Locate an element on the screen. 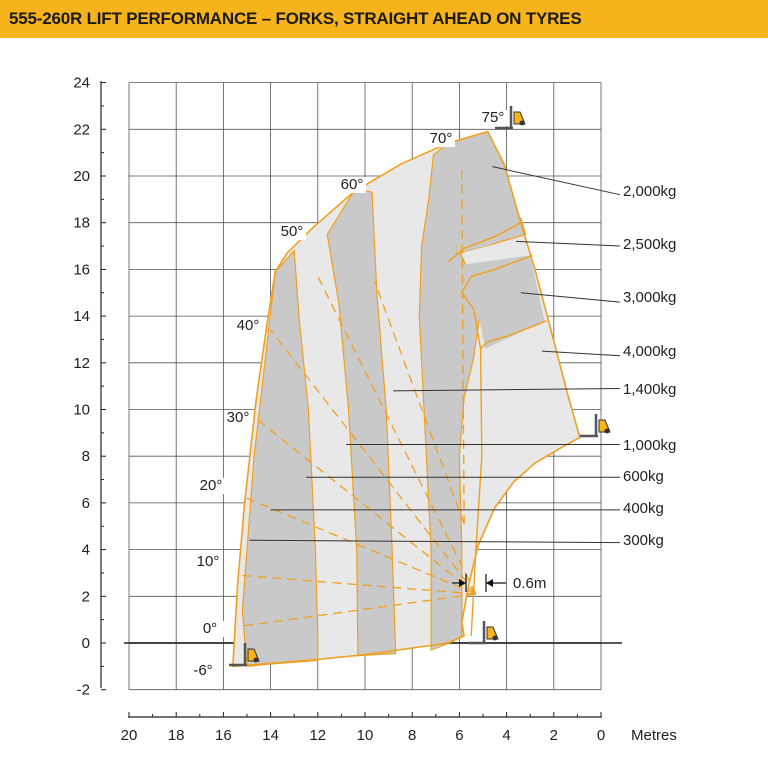 This screenshot has height=762, width=768. y-tick-label: 22 is located at coordinates (81, 129).